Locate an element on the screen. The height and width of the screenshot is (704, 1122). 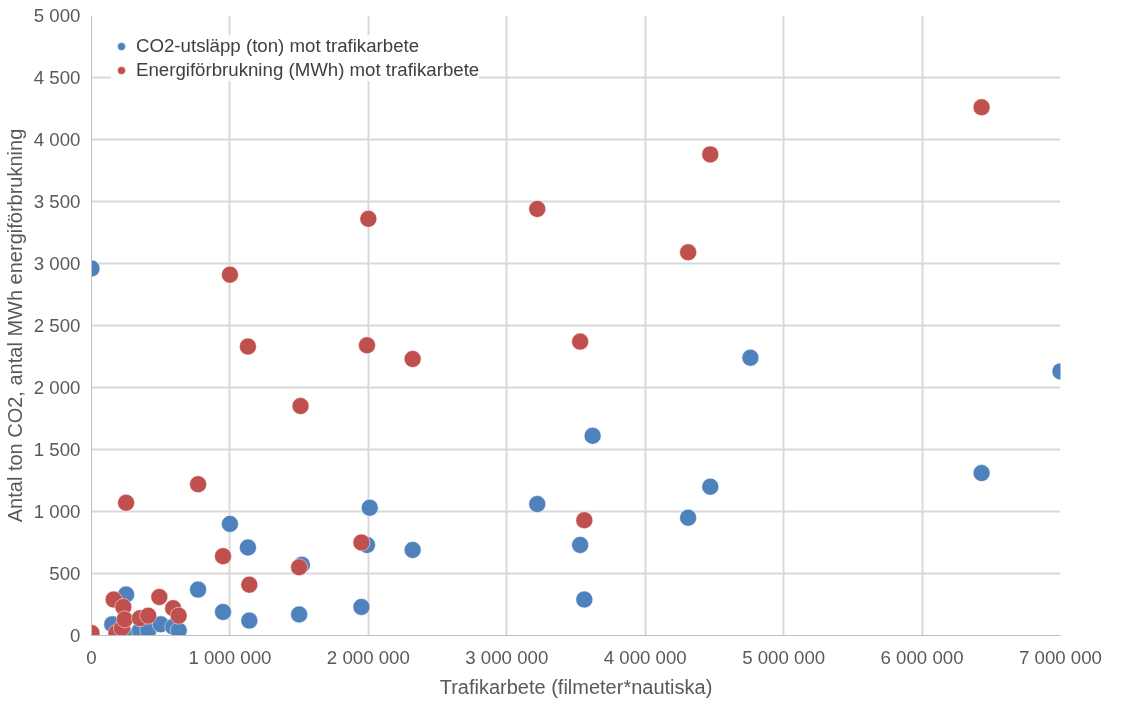
y-tick-label: 3 000 is located at coordinates (57, 263).